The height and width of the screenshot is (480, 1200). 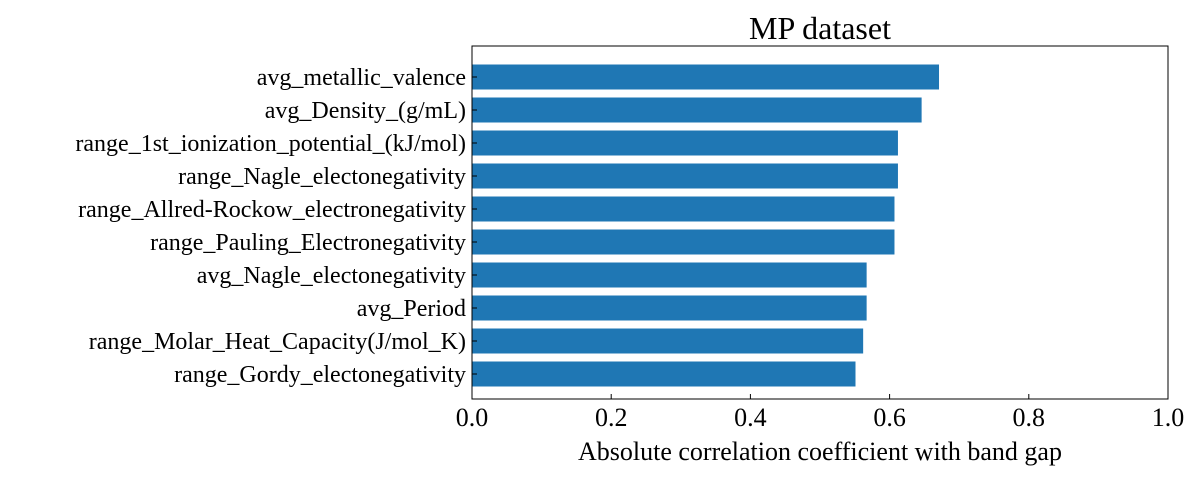 What do you see at coordinates (611, 417) in the screenshot?
I see `x-tick-label: 0.2` at bounding box center [611, 417].